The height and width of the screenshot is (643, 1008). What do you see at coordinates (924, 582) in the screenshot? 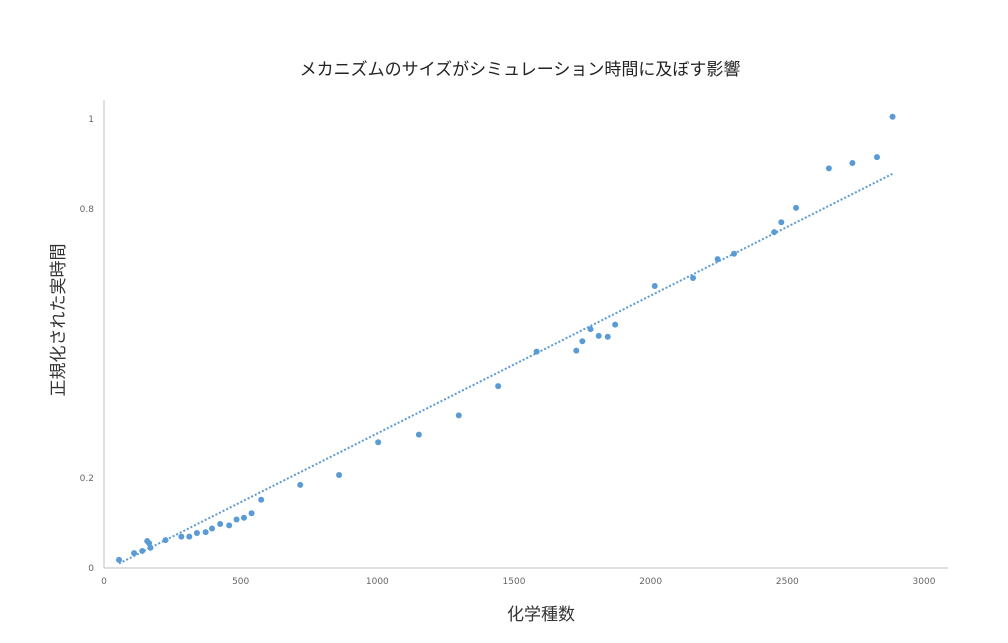
I see `x-tick-label: 3000` at bounding box center [924, 582].